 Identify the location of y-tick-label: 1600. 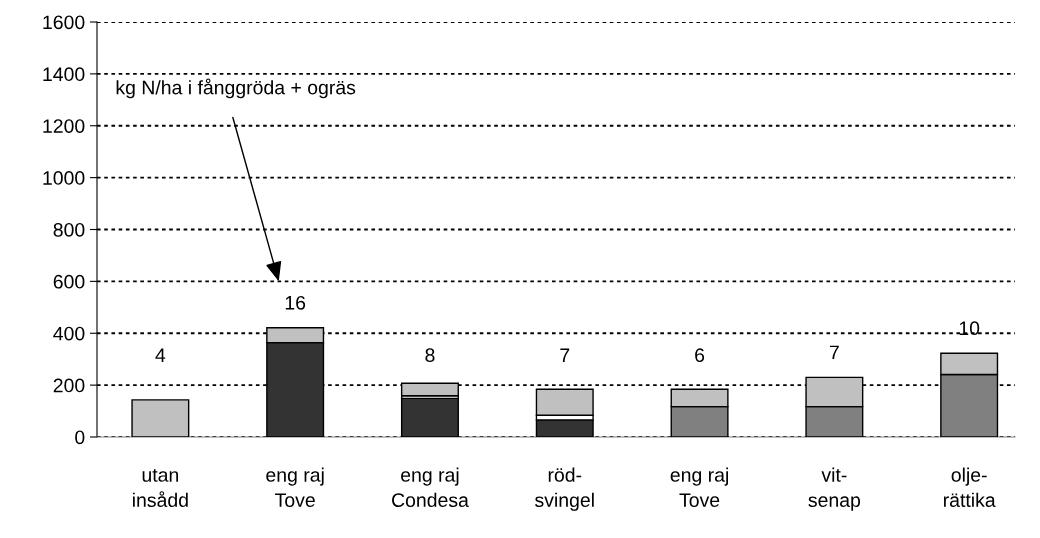
(64, 22).